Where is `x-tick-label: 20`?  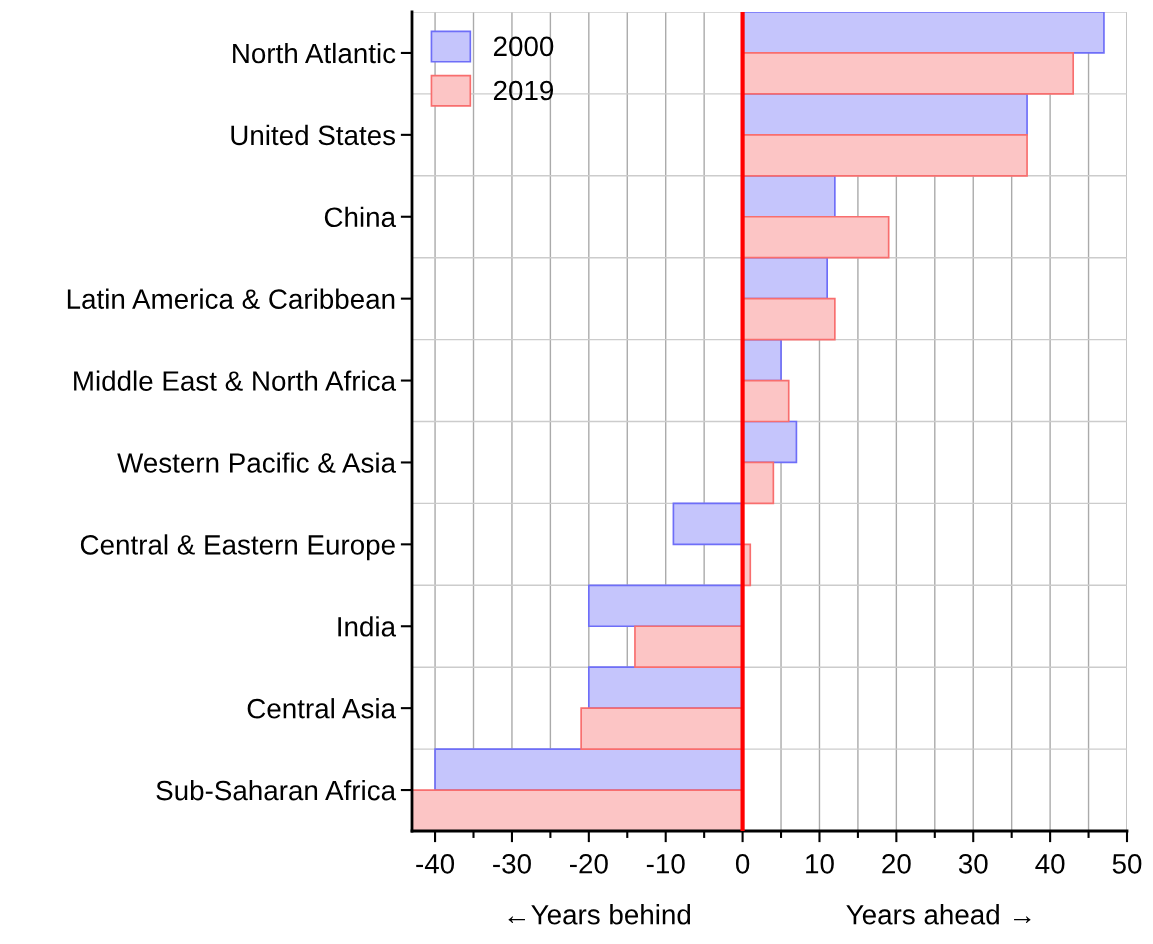
x-tick-label: 20 is located at coordinates (896, 863).